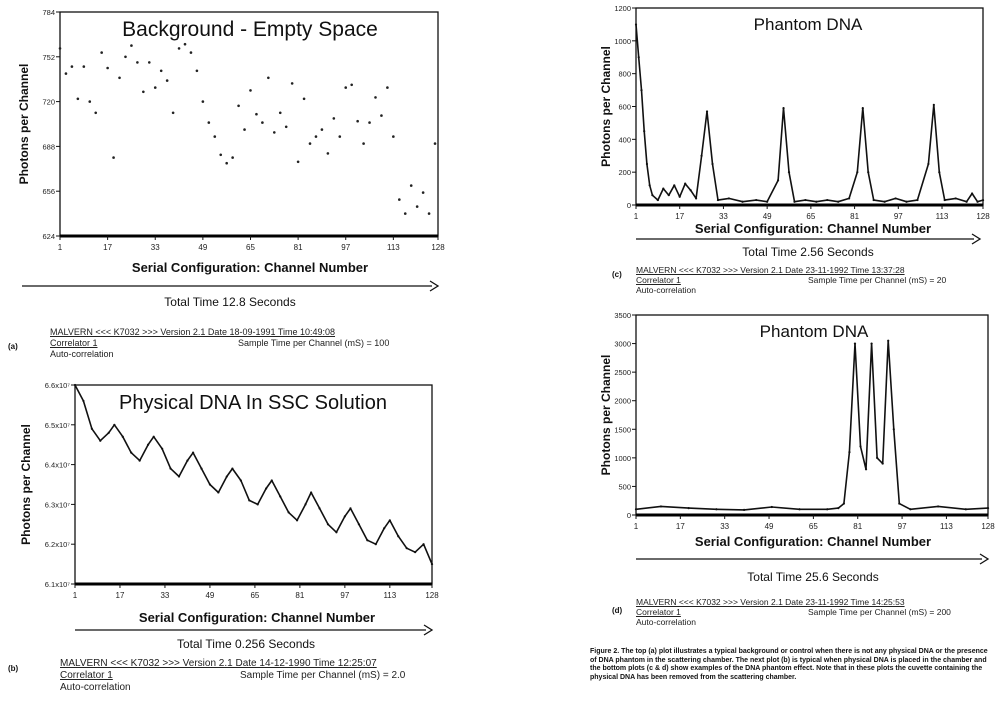 This screenshot has width=996, height=706. I want to click on panel-b-sample-time: Sample Time per Channel (mS) = 2.0, so click(323, 675).